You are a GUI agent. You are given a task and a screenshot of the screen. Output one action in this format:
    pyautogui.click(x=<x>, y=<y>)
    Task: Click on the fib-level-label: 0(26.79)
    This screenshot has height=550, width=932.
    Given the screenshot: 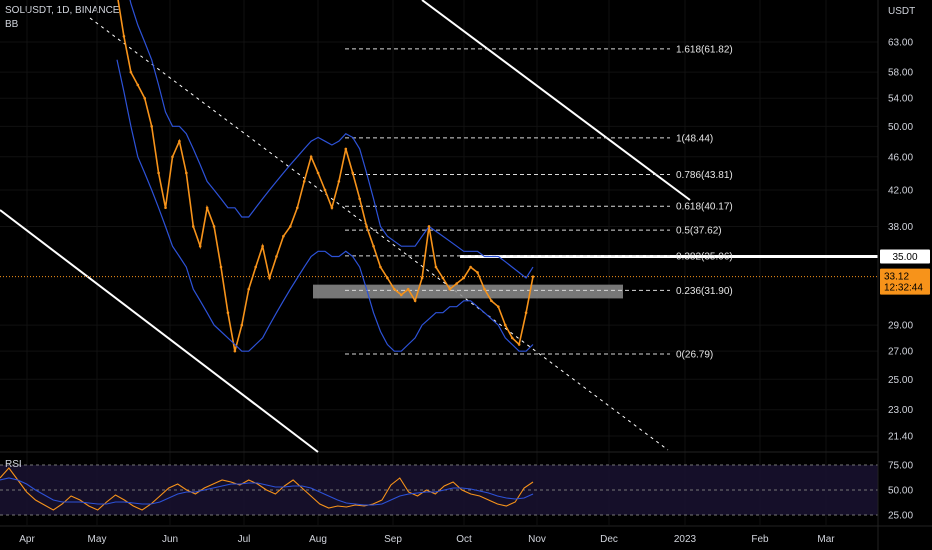 What is the action you would take?
    pyautogui.click(x=694, y=355)
    